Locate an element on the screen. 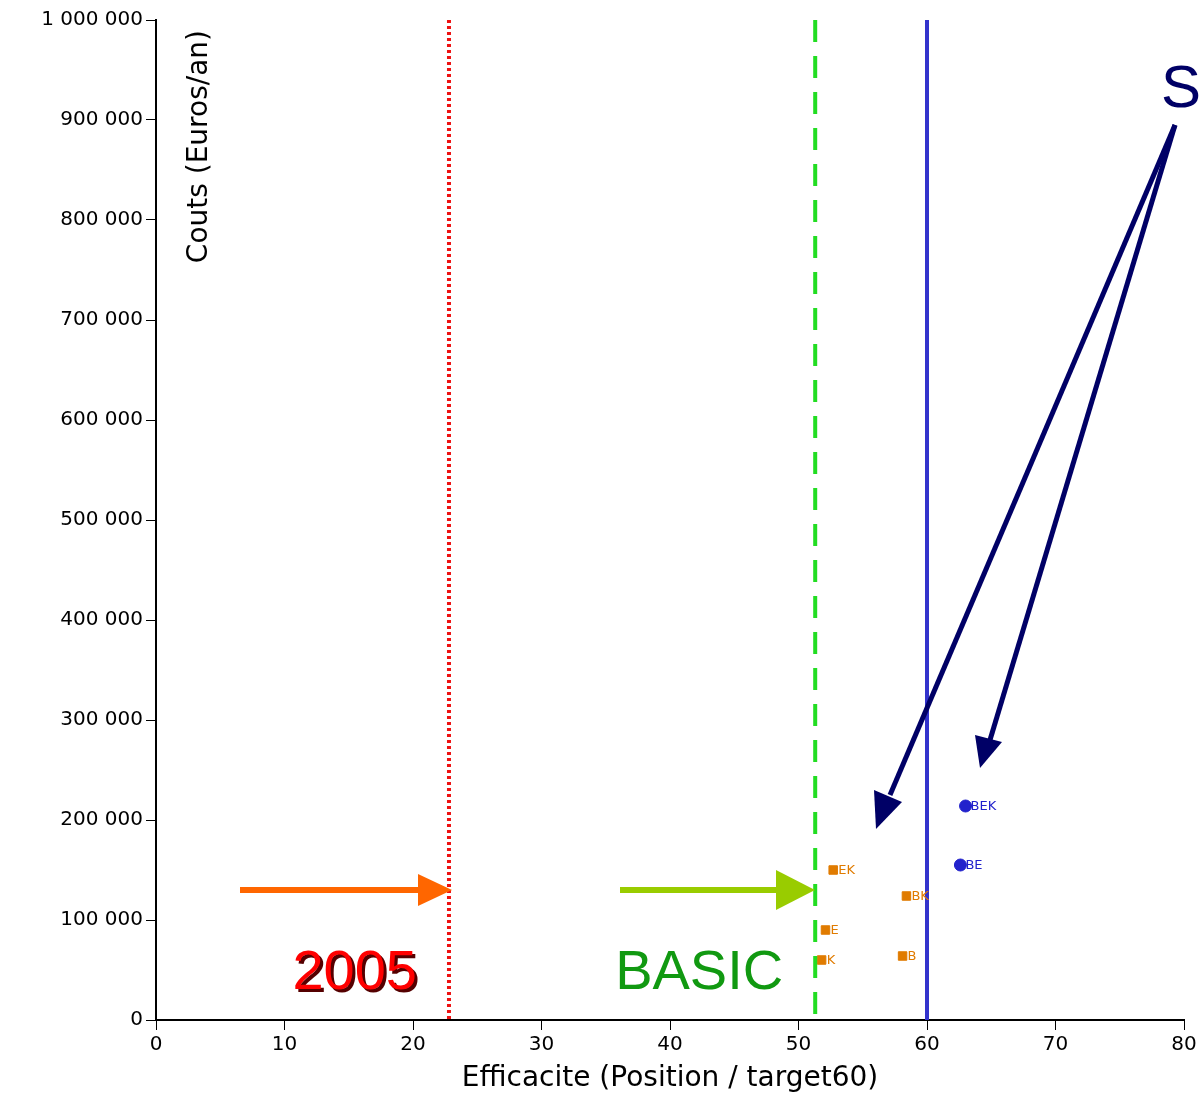 This screenshot has height=1096, width=1203. x-tick-label: 20 is located at coordinates (413, 1043).